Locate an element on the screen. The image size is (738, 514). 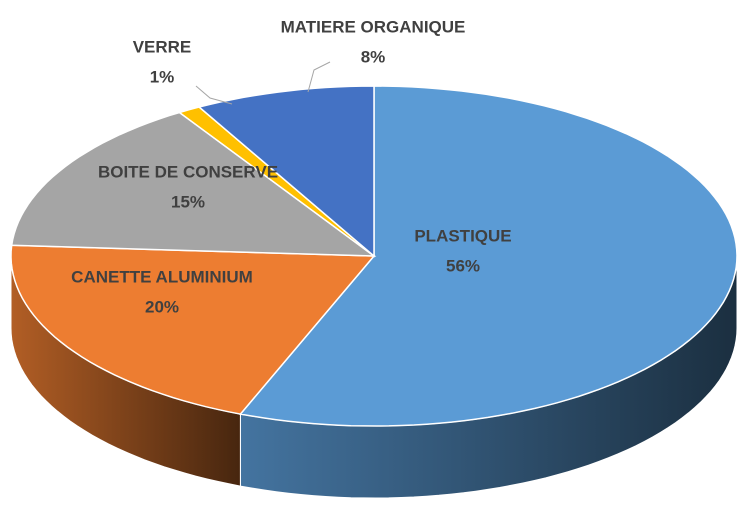
value-label: 56% is located at coordinates (463, 265).